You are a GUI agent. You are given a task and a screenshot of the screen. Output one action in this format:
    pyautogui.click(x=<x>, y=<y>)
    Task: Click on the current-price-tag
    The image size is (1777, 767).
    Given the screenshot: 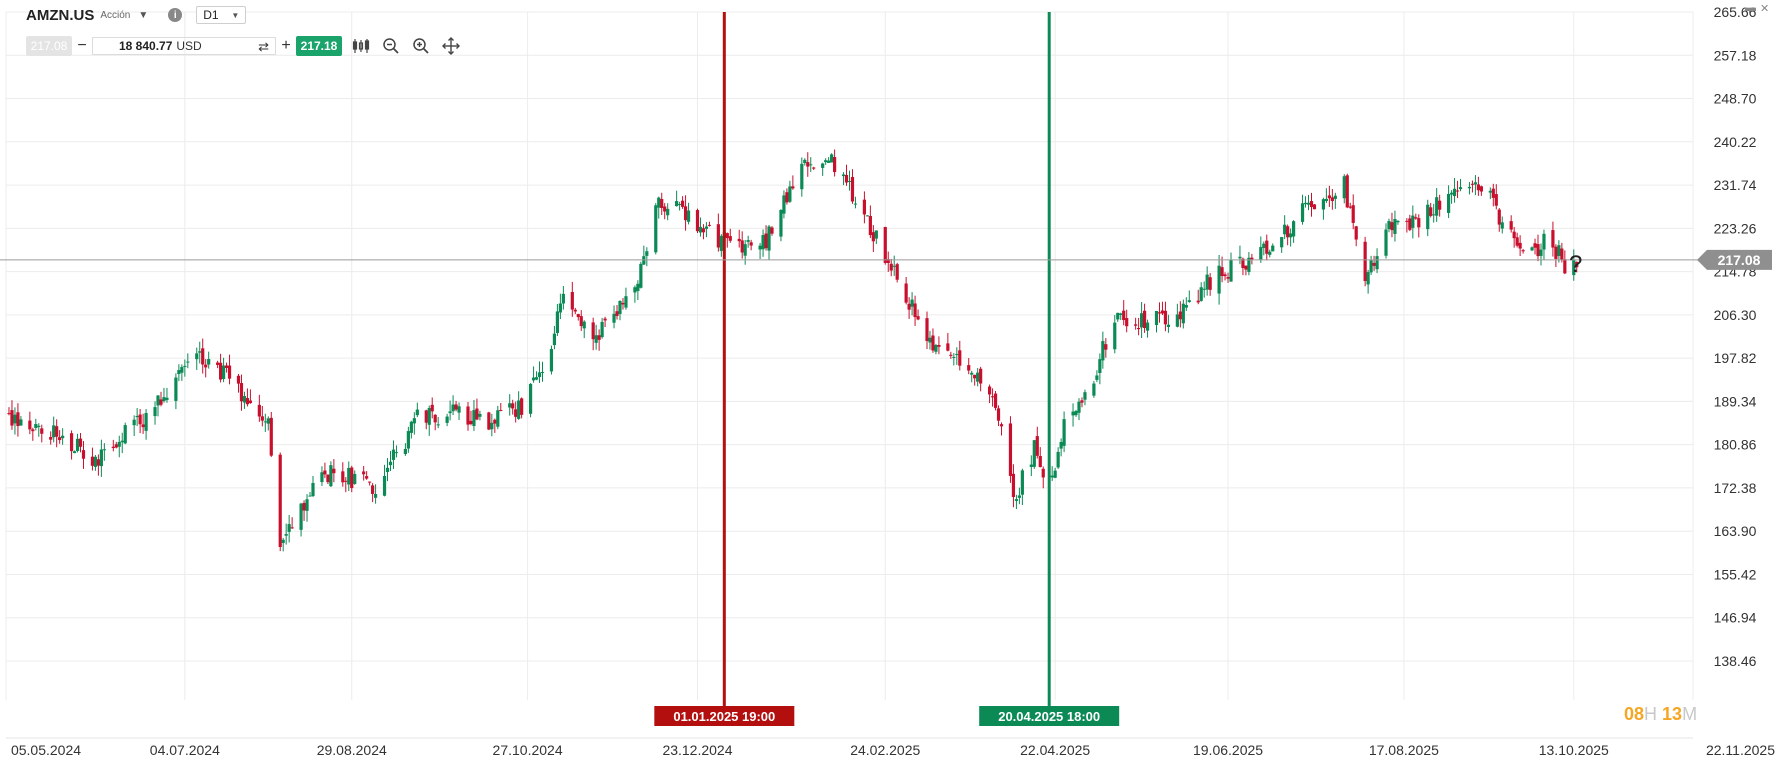 What is the action you would take?
    pyautogui.click(x=1734, y=259)
    